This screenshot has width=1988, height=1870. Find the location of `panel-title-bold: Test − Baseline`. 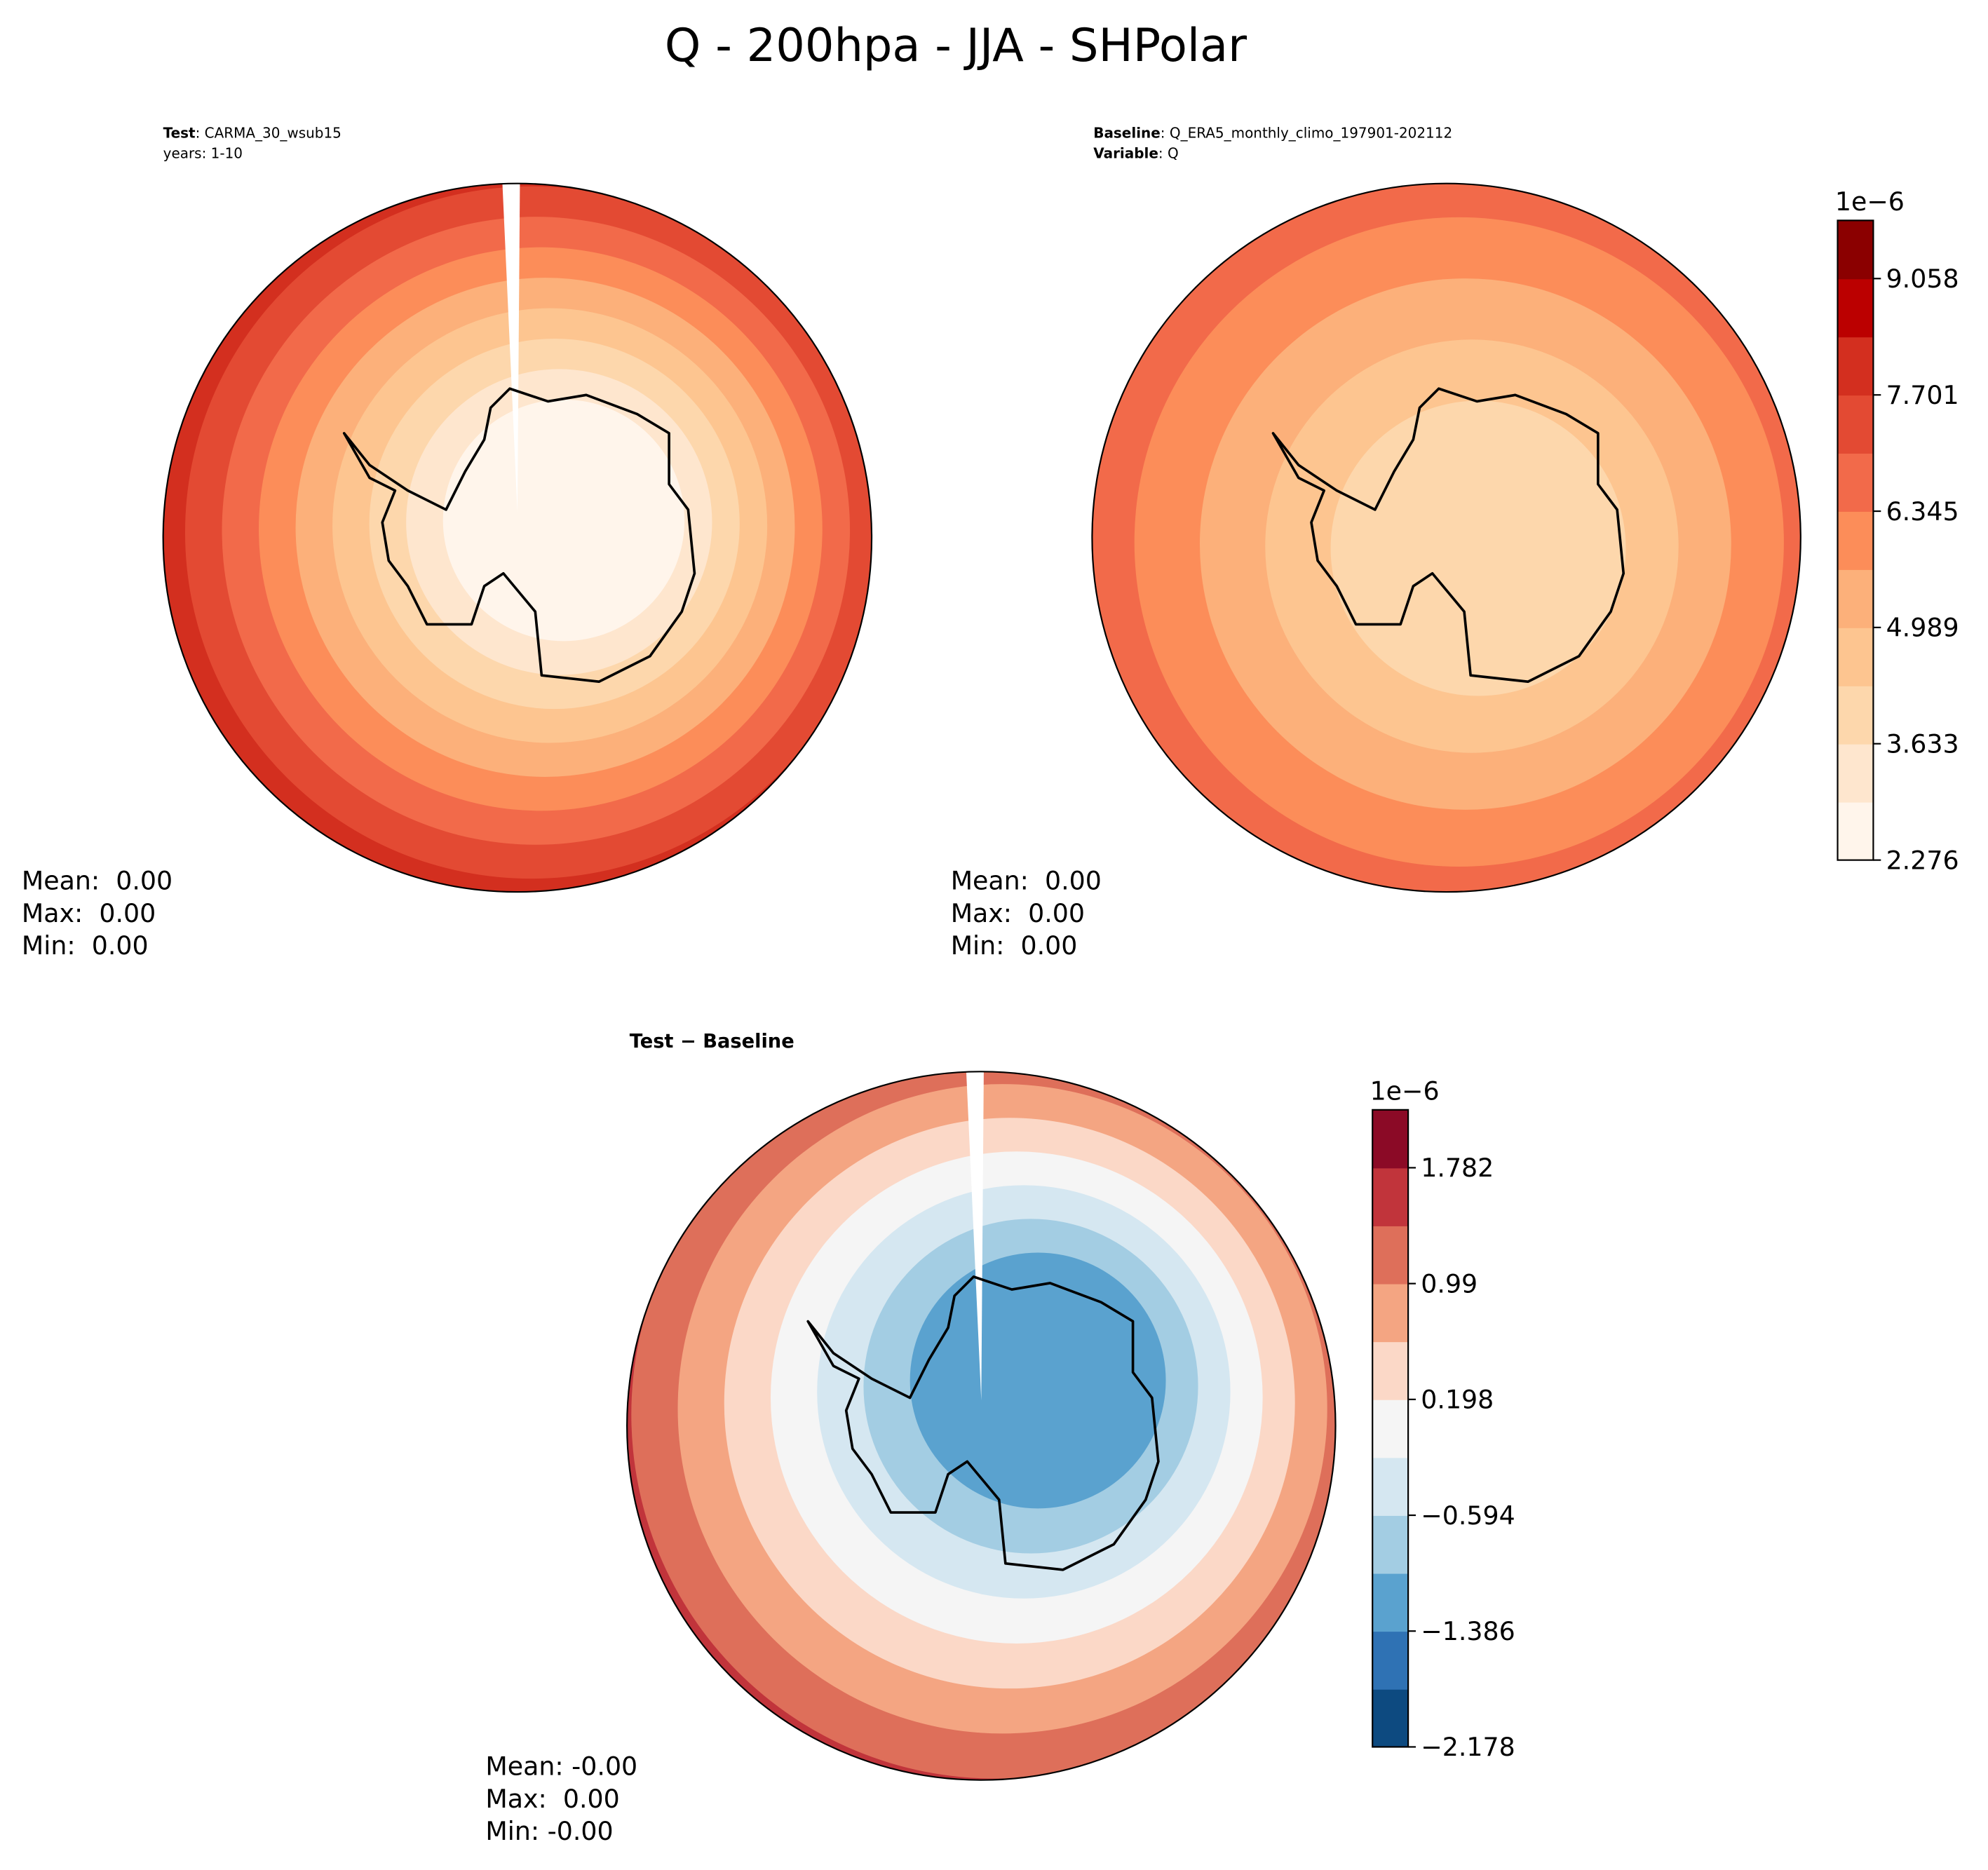

panel-title-bold: Test − Baseline is located at coordinates (712, 1041).